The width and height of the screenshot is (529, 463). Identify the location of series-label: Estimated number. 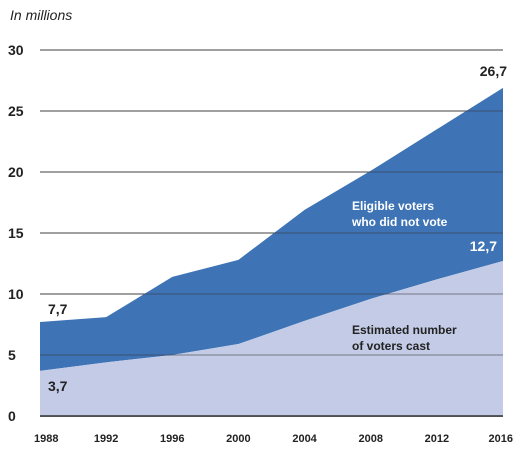
(404, 330).